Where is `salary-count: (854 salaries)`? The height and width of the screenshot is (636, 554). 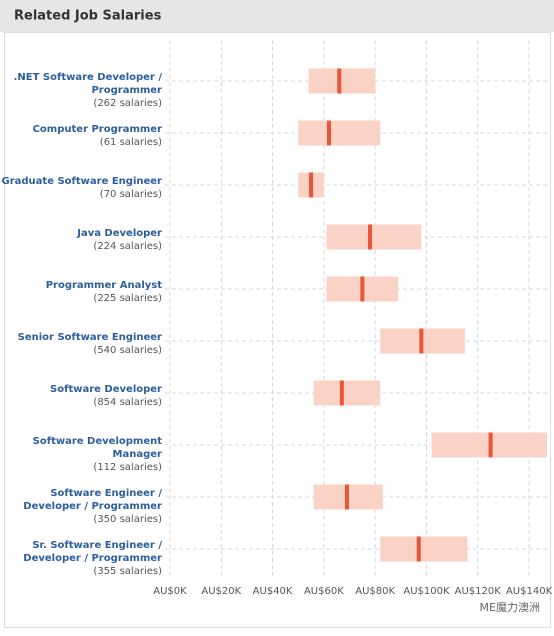 salary-count: (854 salaries) is located at coordinates (127, 402).